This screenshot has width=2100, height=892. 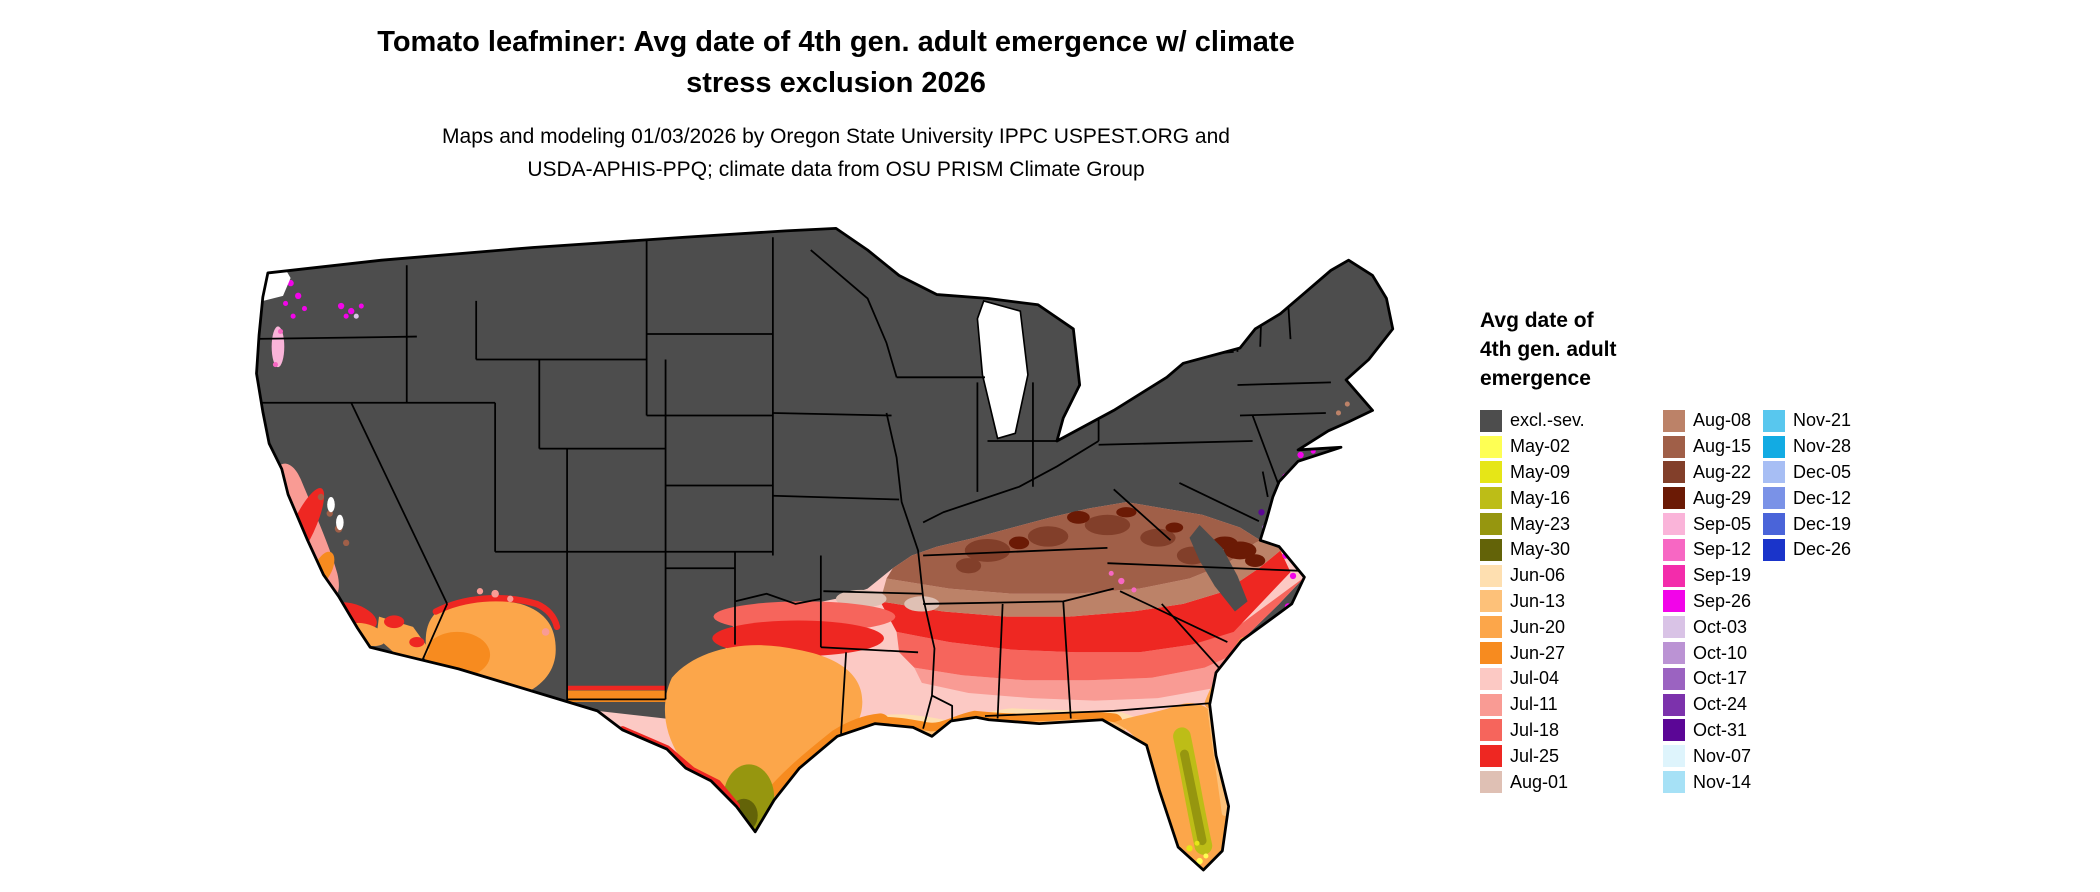 What do you see at coordinates (1722, 575) in the screenshot?
I see `legend-entry-label: Sep-19` at bounding box center [1722, 575].